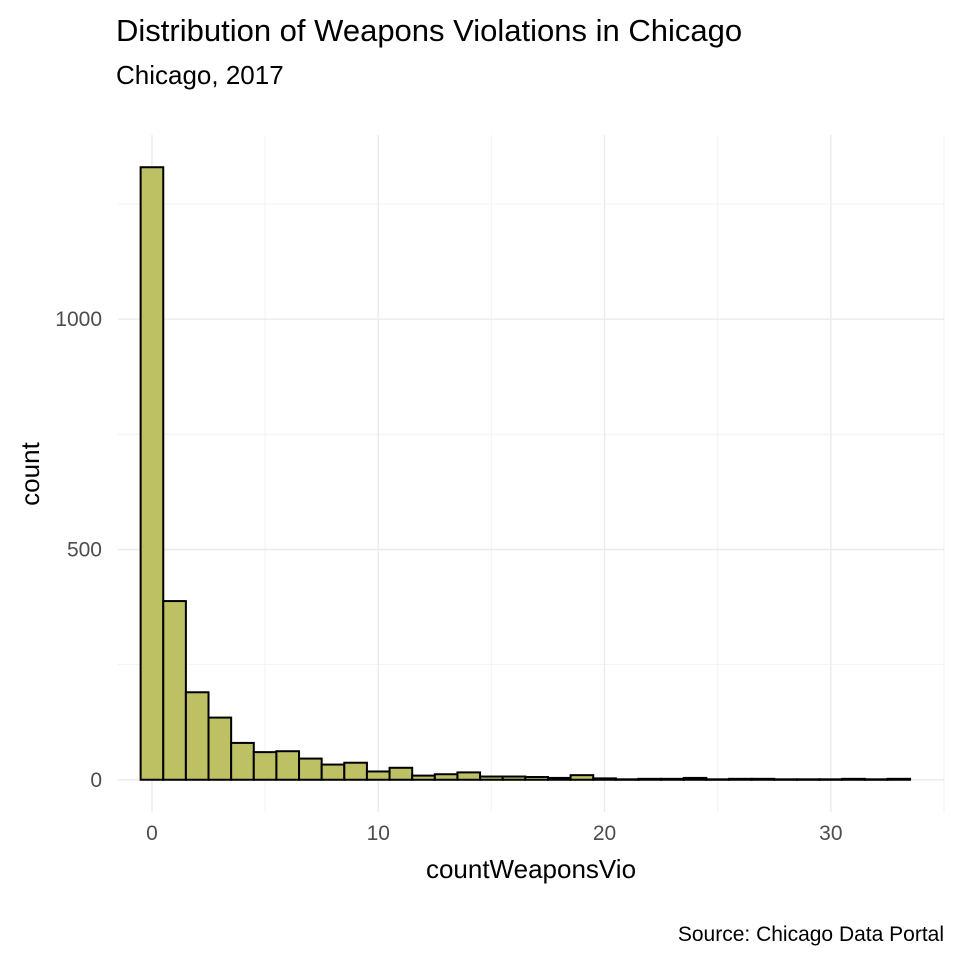  Describe the element at coordinates (200, 75) in the screenshot. I see `chart-subtitle: Chicago, 2017` at that location.